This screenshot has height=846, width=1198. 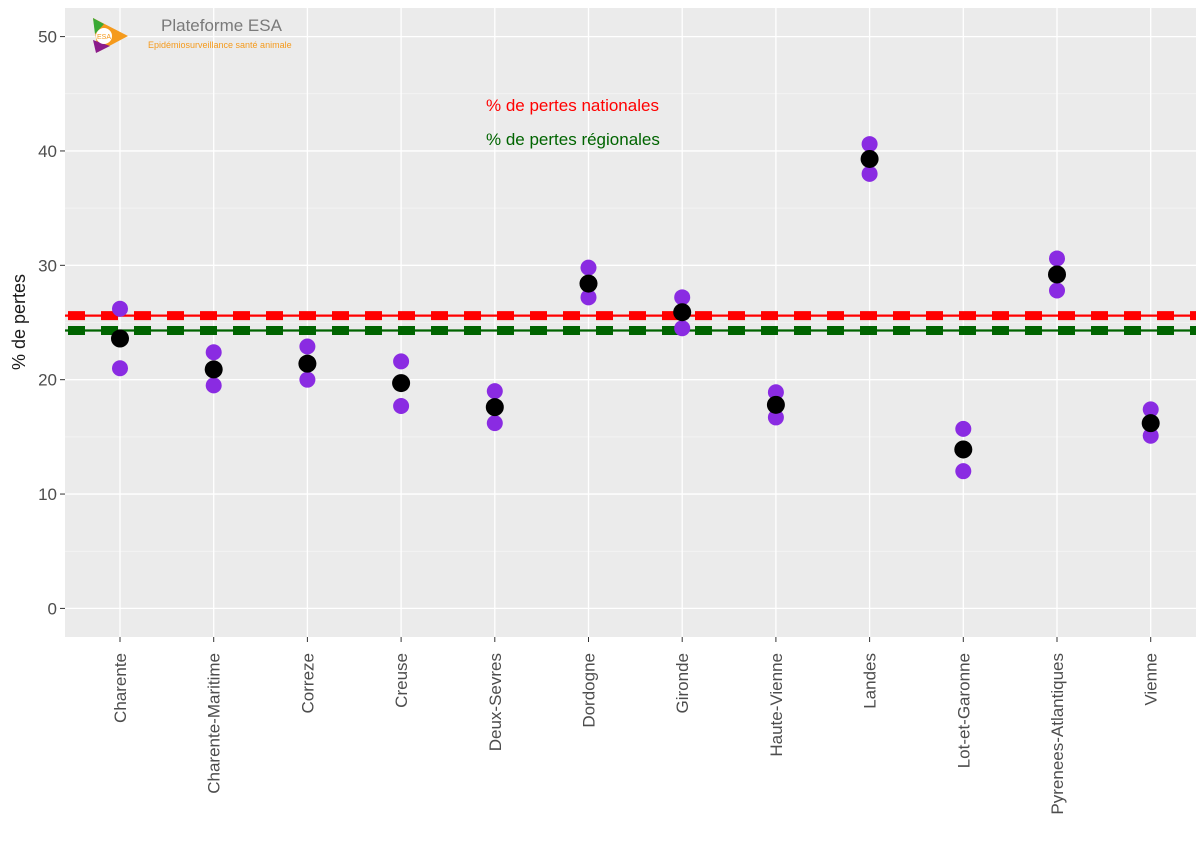 I want to click on logo-subtitle: Epidémiosurveillance santé animale, so click(x=220, y=45).